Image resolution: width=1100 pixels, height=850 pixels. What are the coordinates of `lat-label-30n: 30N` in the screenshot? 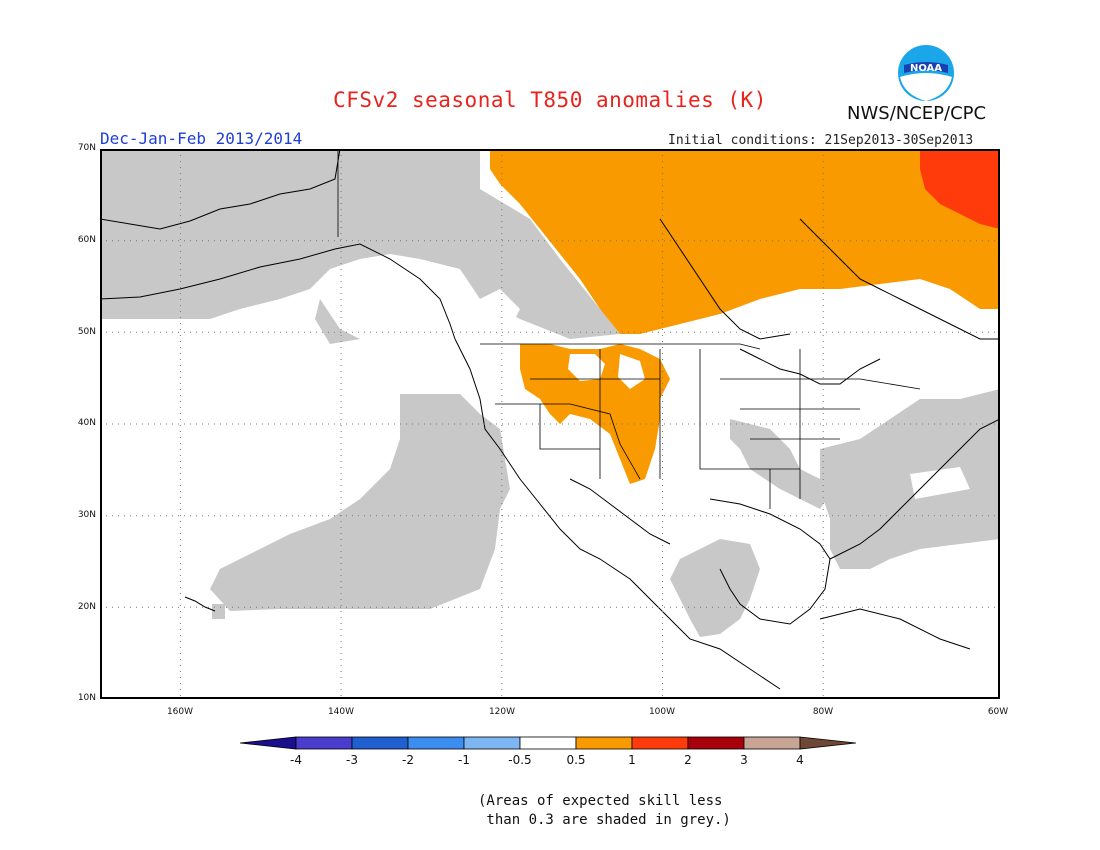 It's located at (86, 515).